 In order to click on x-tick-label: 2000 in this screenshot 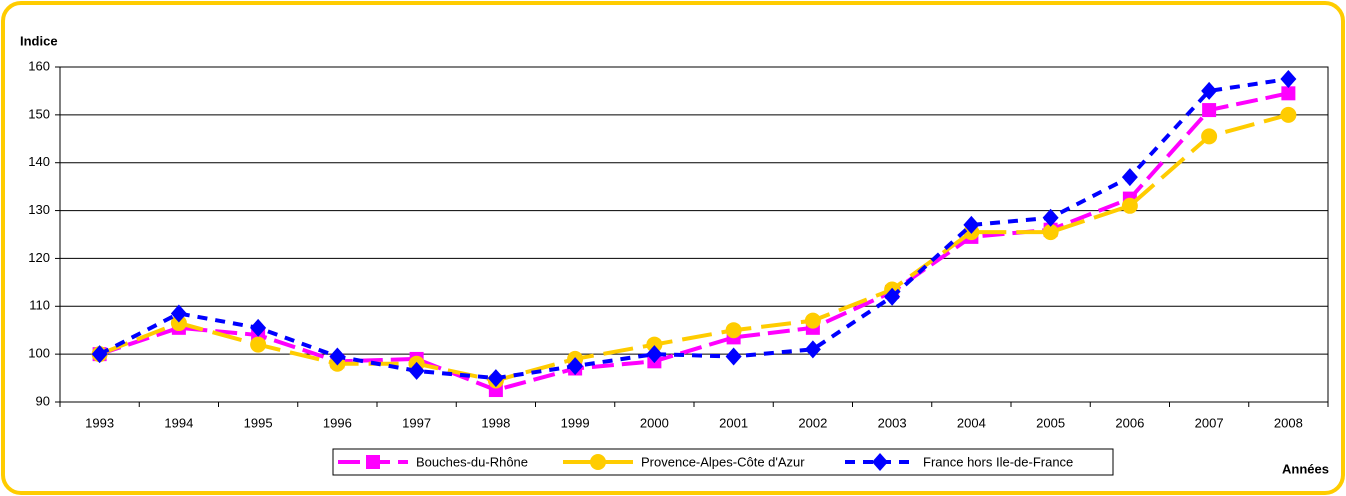, I will do `click(654, 422)`.